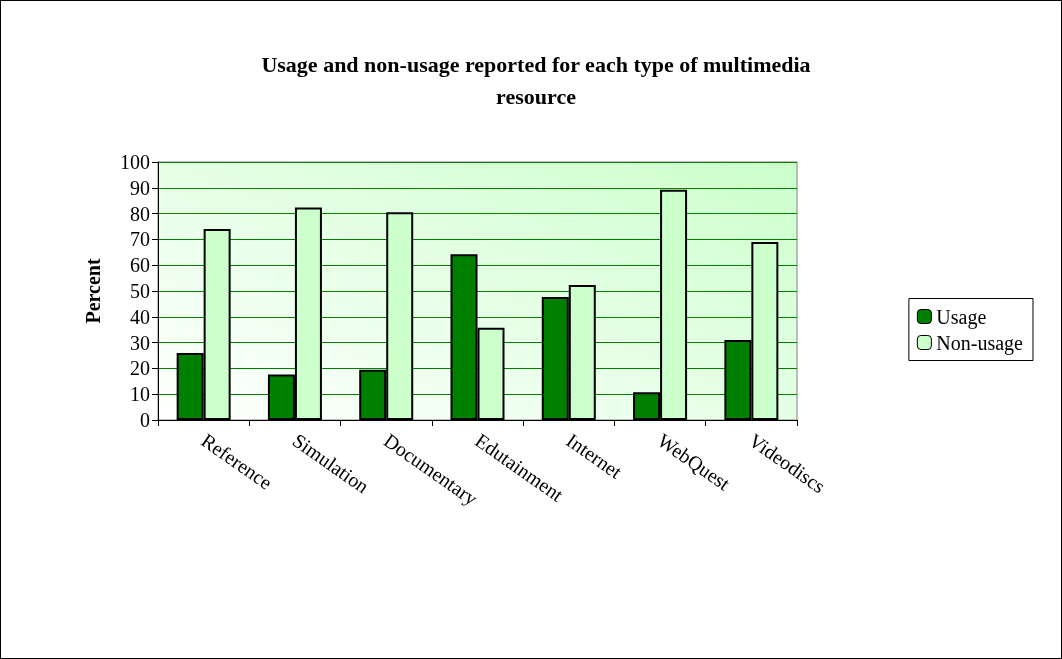 Image resolution: width=1062 pixels, height=659 pixels. What do you see at coordinates (536, 80) in the screenshot?
I see `chart-title: Usage and non-usage reported for each type of multimedia resource` at bounding box center [536, 80].